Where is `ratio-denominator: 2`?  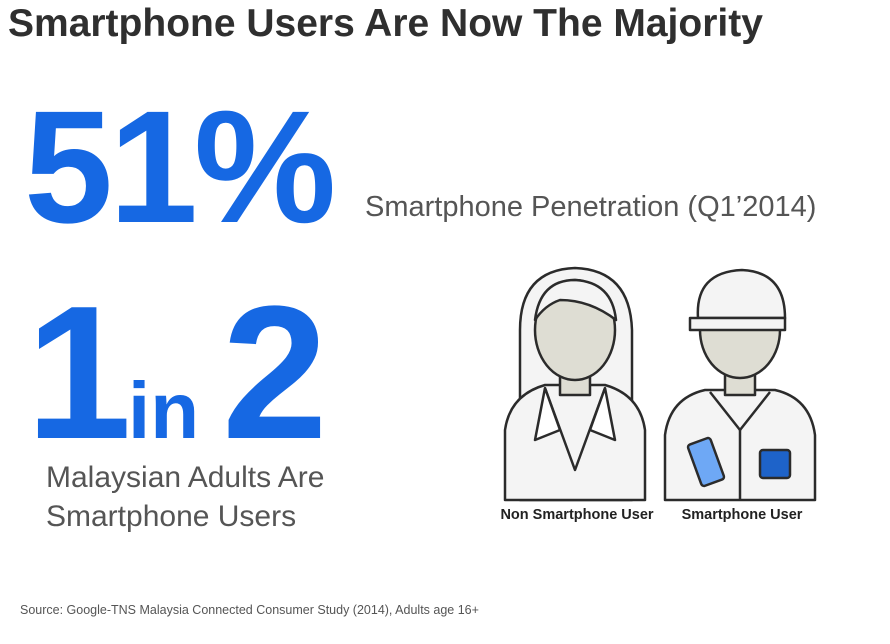 ratio-denominator: 2 is located at coordinates (275, 373).